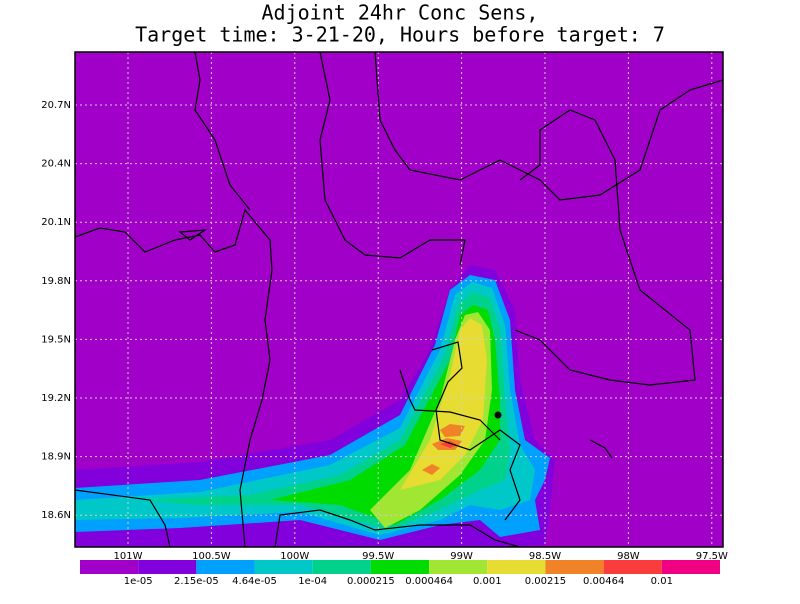  I want to click on lat-label: 18.9N, so click(56, 457).